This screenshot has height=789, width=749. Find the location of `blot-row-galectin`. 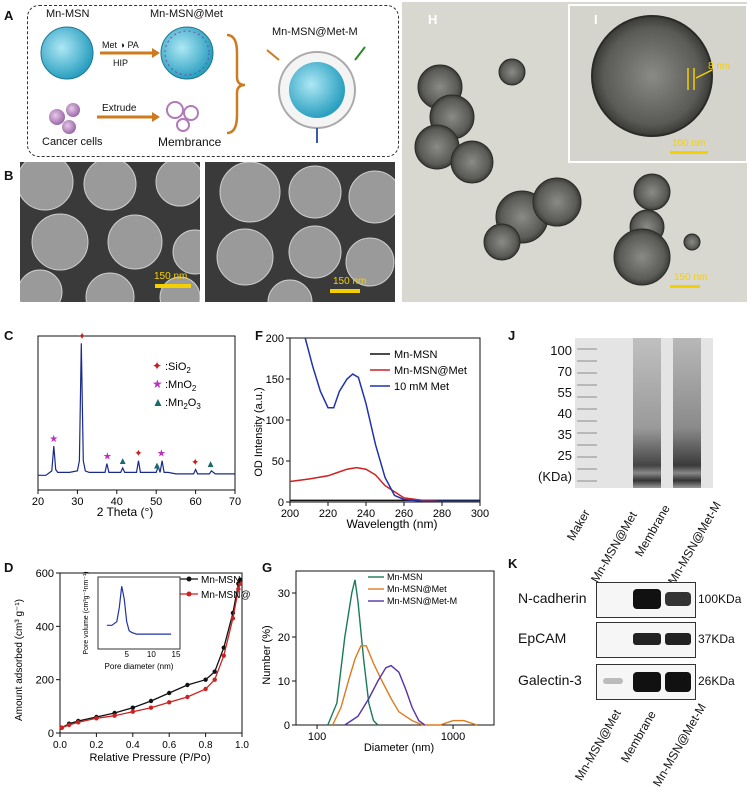

blot-row-galectin is located at coordinates (646, 682).